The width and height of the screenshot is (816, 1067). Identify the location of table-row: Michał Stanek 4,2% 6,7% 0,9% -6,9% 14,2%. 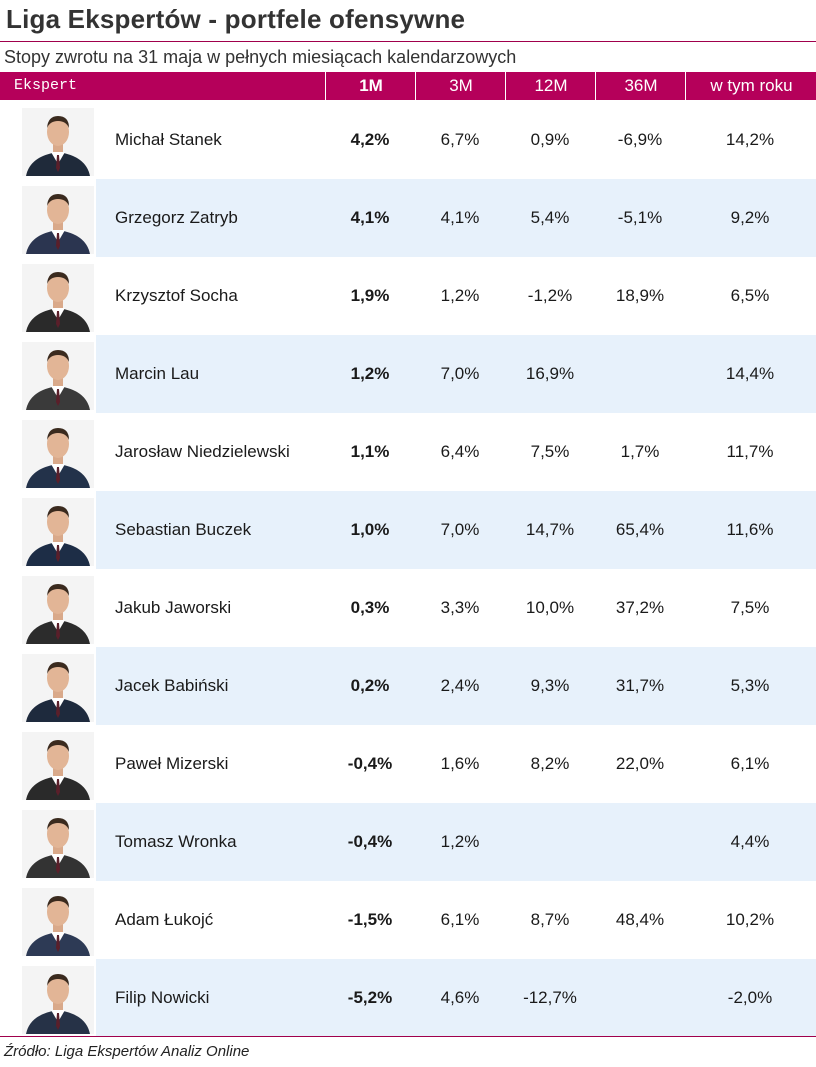
(408, 140).